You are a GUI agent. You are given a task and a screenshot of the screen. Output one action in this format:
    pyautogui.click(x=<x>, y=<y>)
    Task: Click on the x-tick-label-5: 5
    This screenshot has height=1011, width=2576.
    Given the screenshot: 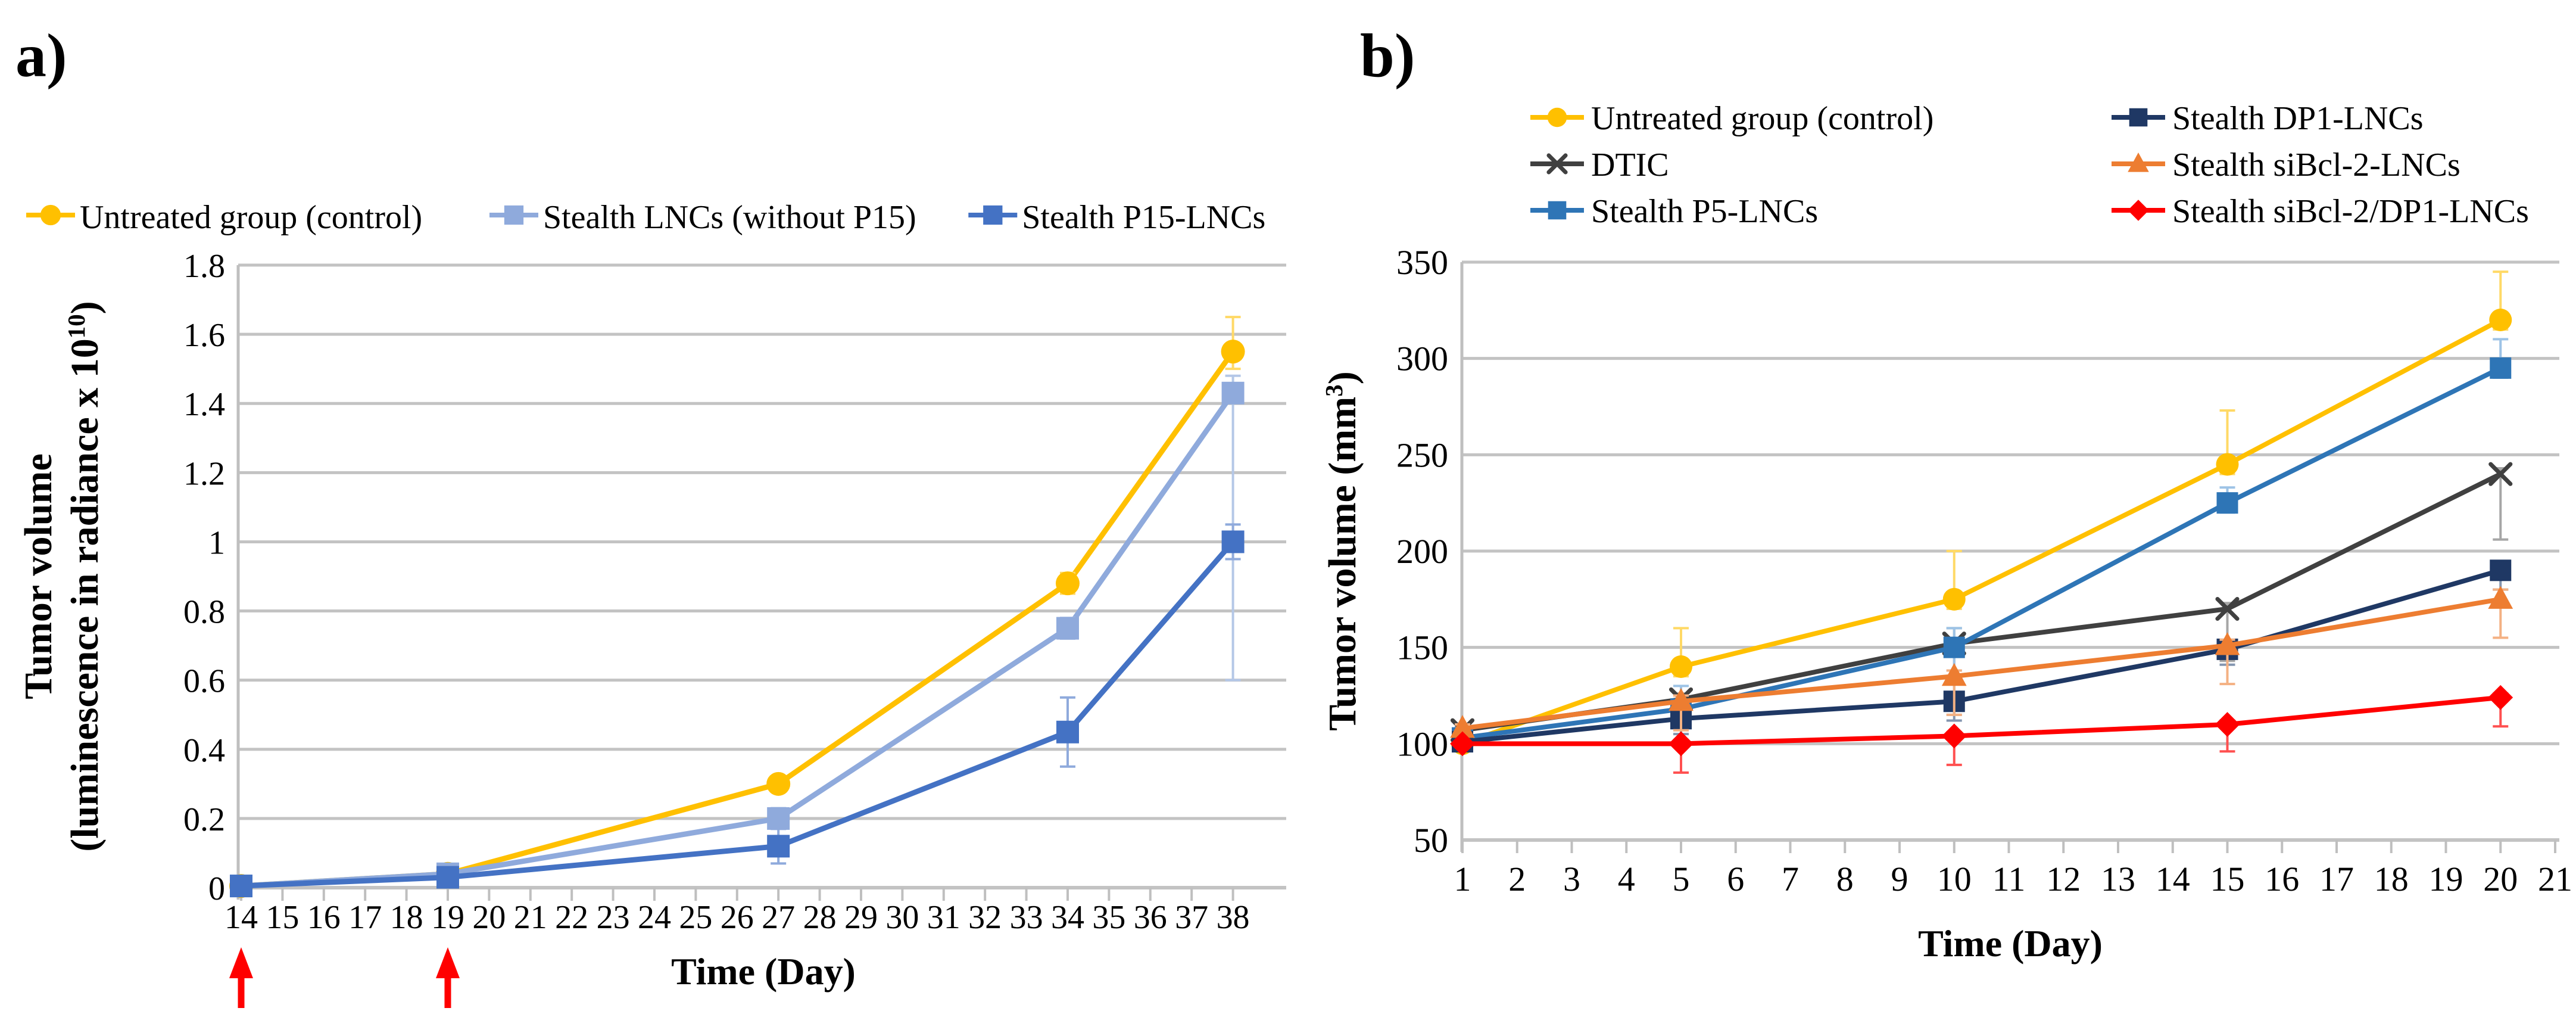 What is the action you would take?
    pyautogui.click(x=1681, y=879)
    